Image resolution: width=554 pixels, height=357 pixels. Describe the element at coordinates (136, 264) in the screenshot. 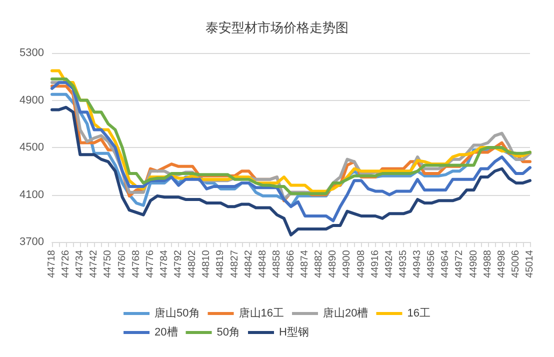

I see `x-tick-label: 44768` at that location.